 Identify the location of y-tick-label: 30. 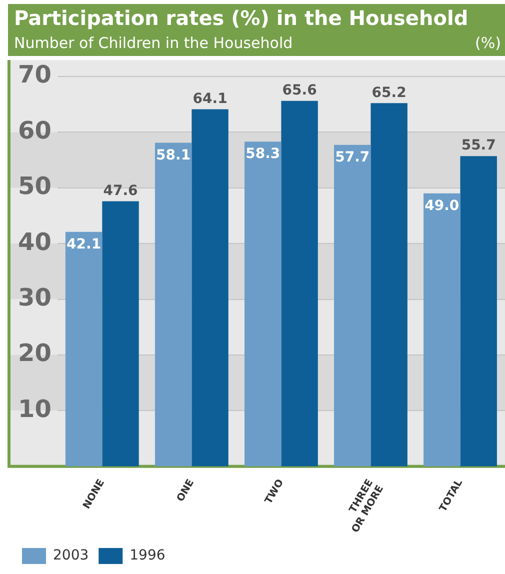
(35, 297).